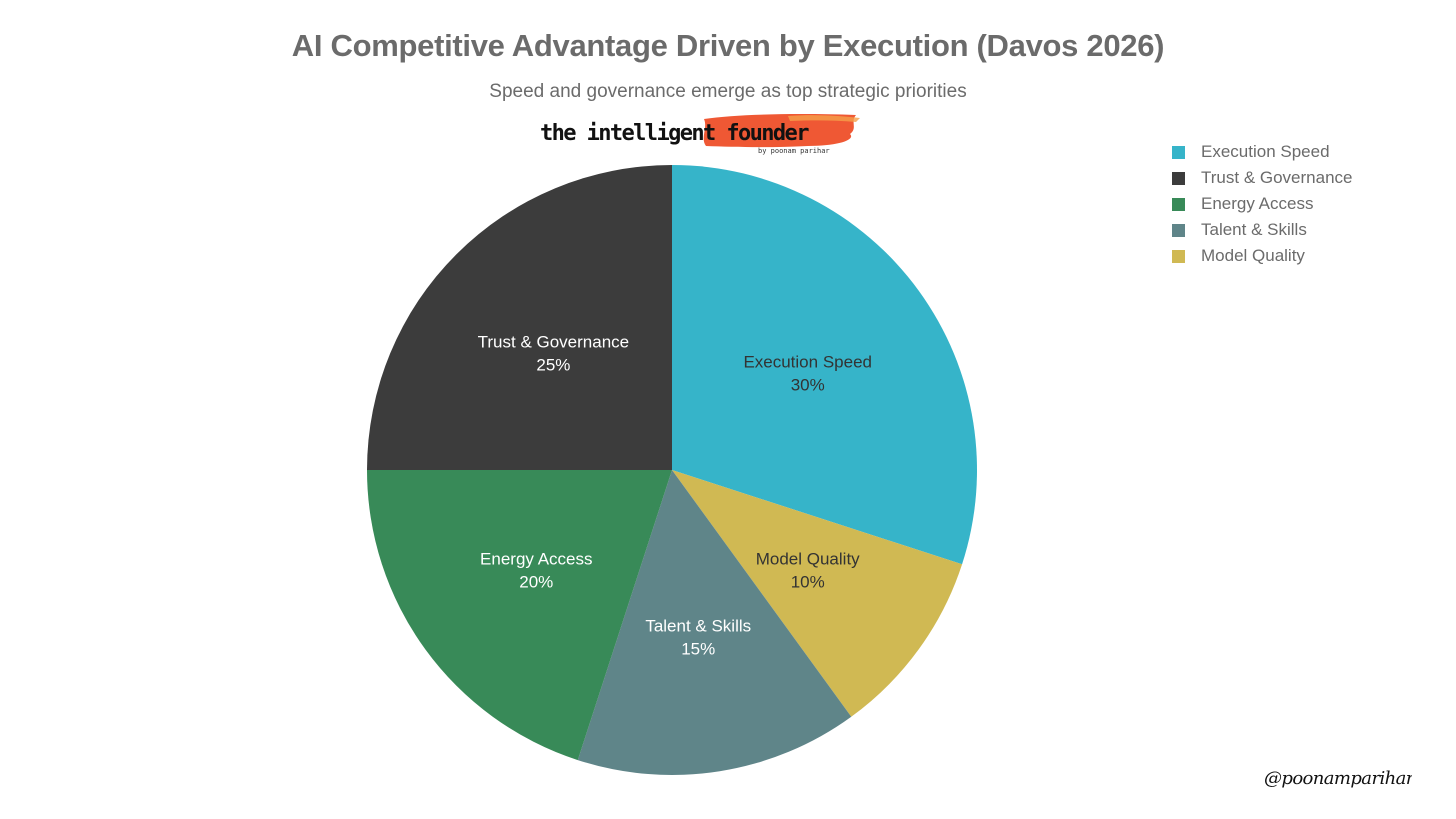 The width and height of the screenshot is (1456, 819). I want to click on slice-label-trust-and-governance: Trust & Governance, so click(554, 341).